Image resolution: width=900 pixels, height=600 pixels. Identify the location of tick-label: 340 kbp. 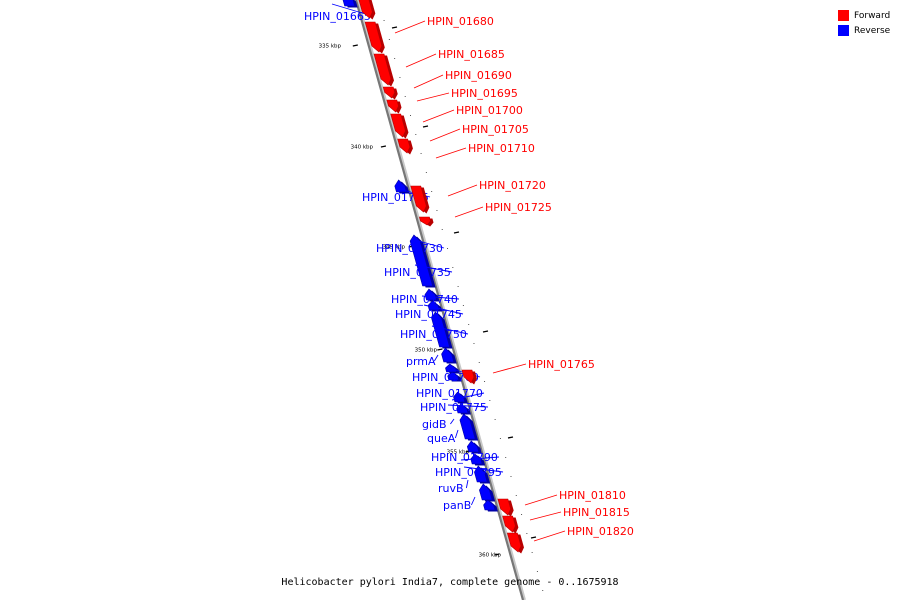
(362, 148).